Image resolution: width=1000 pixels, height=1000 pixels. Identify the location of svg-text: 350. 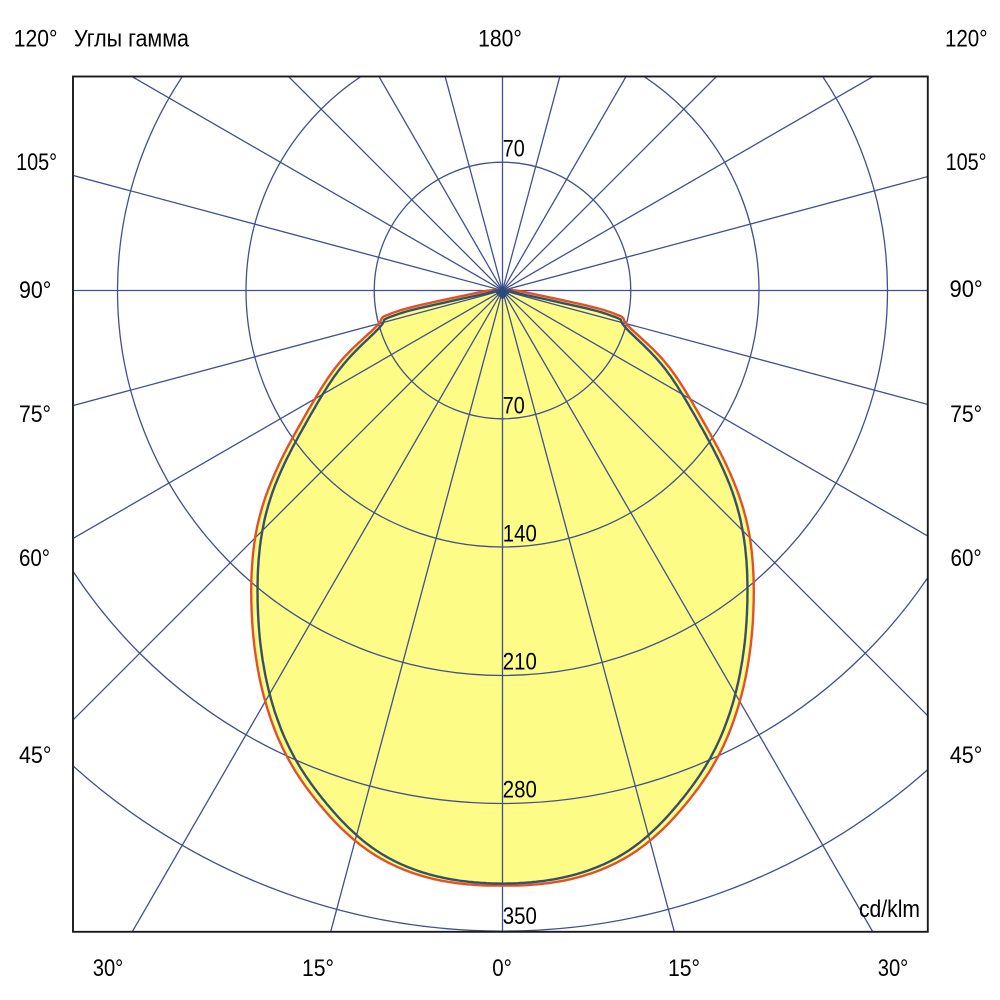
(520, 916).